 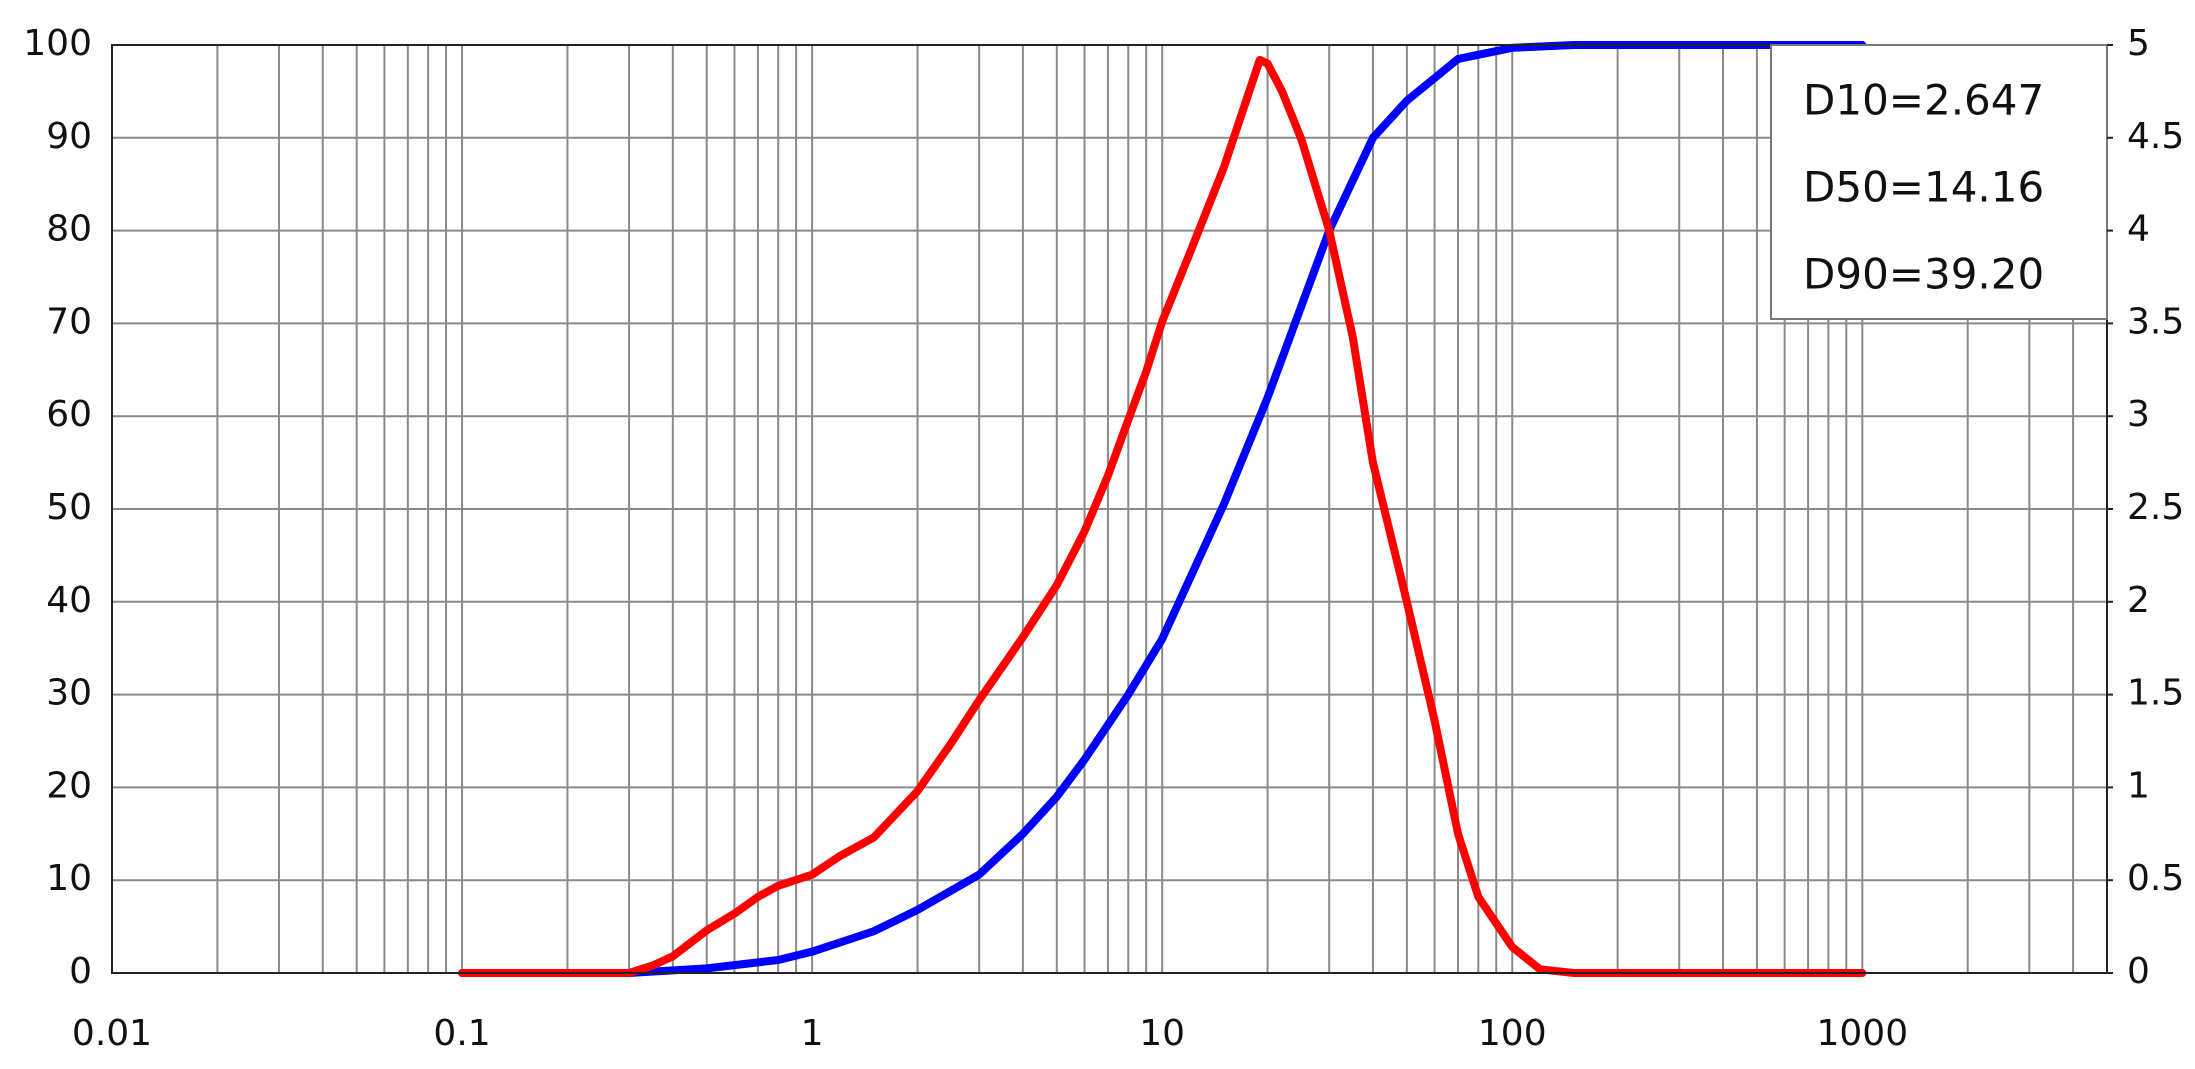 I want to click on x-tick-label: 100, so click(x=1512, y=1033).